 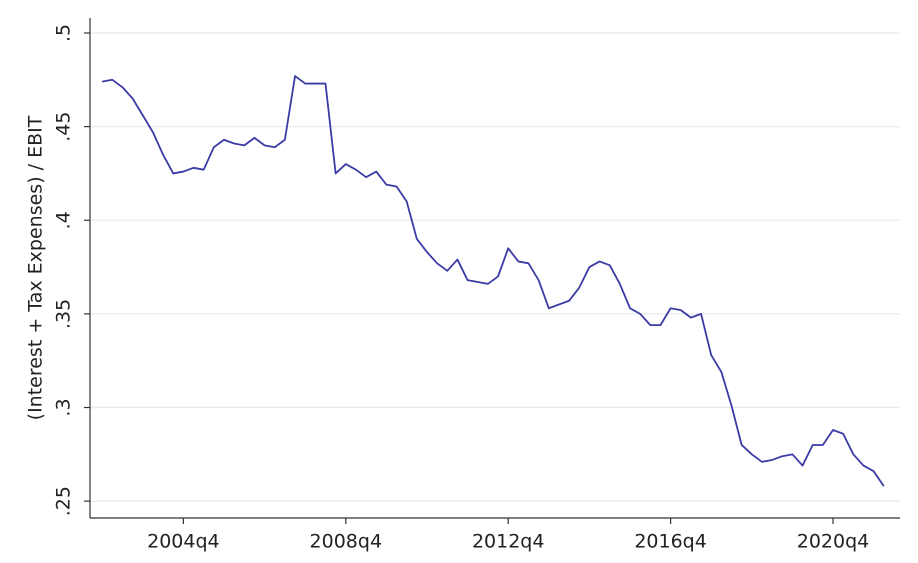 What do you see at coordinates (64, 127) in the screenshot?
I see `y-tick-label: .45` at bounding box center [64, 127].